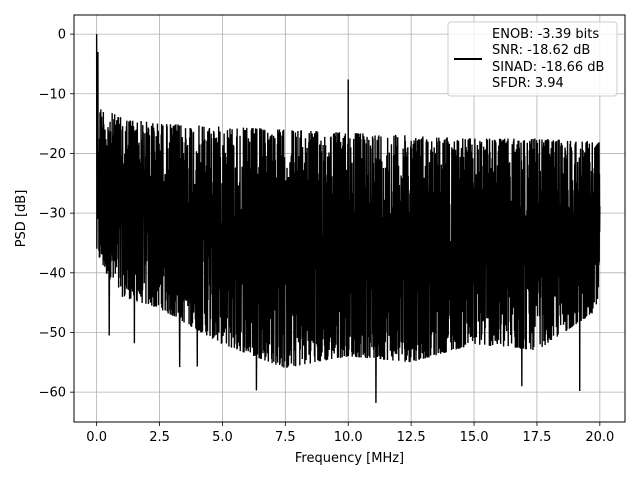 This screenshot has height=480, width=640. Describe the element at coordinates (52, 393) in the screenshot. I see `y-tick-label: −60` at that location.